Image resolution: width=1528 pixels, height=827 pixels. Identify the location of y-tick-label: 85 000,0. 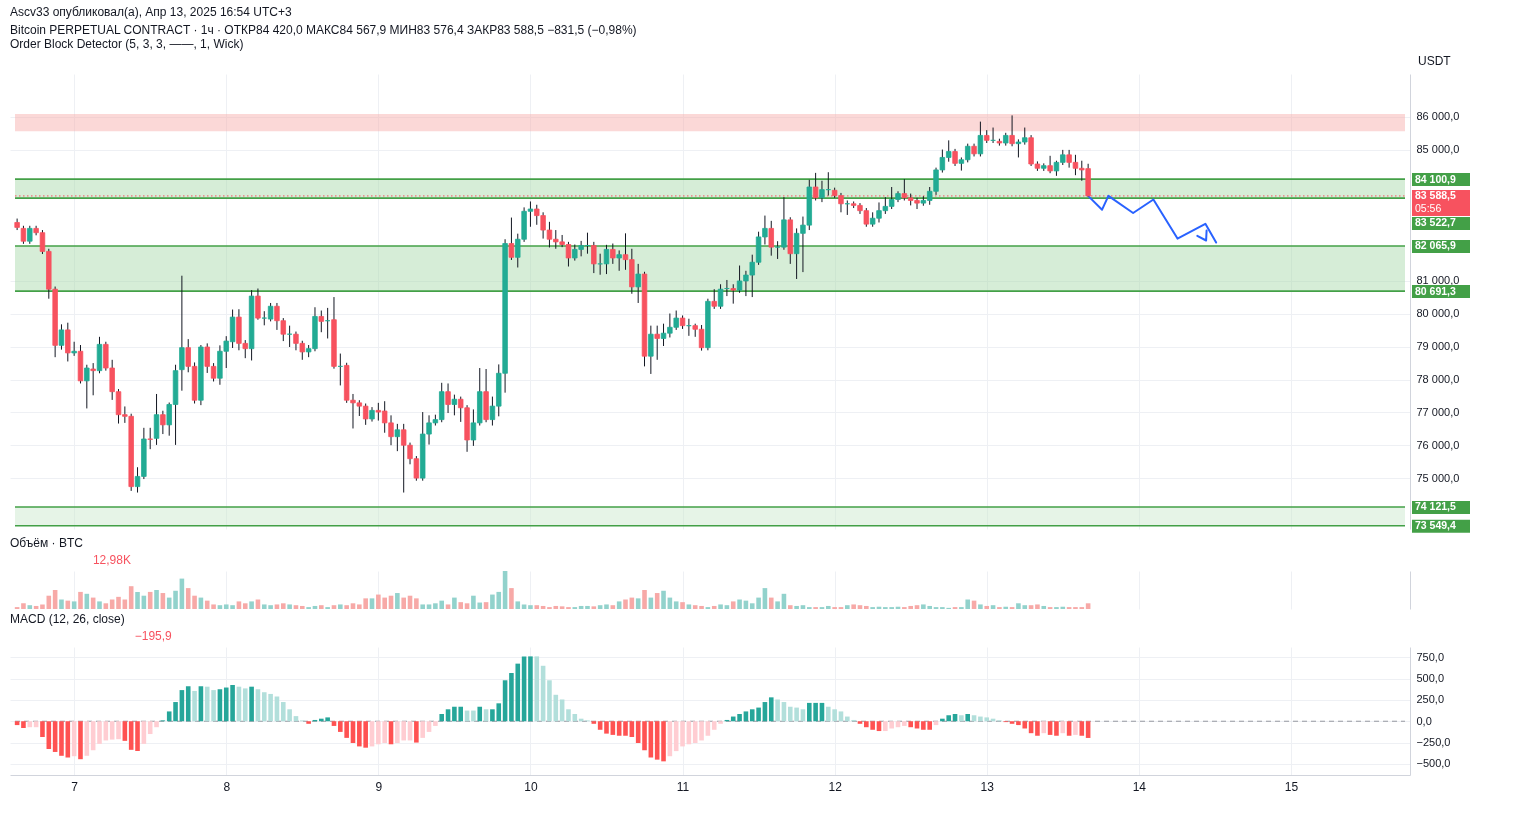
(1438, 149).